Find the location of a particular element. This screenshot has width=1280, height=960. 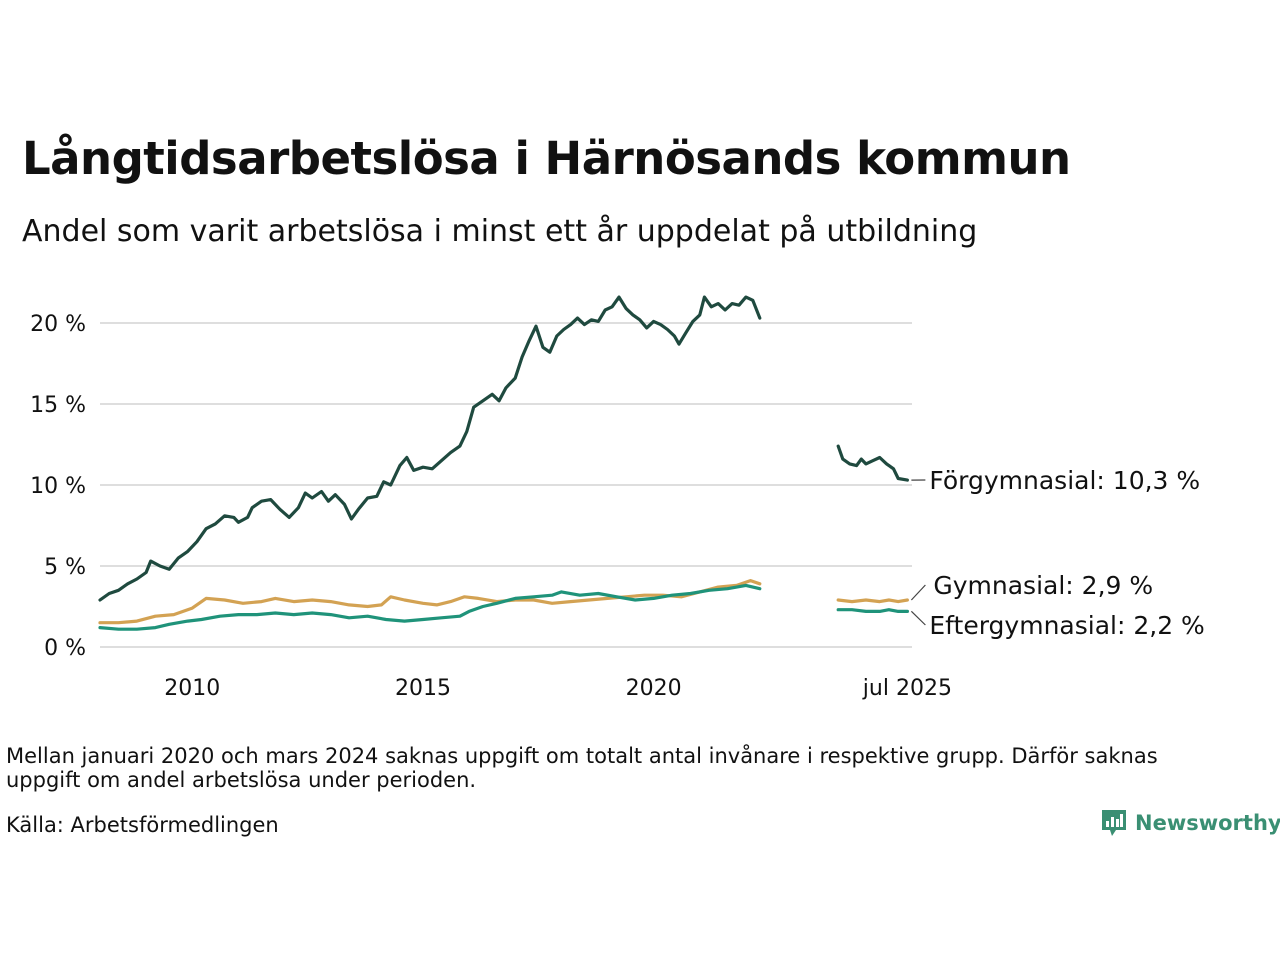

x-tick-label: jul 2025 is located at coordinates (907, 688).